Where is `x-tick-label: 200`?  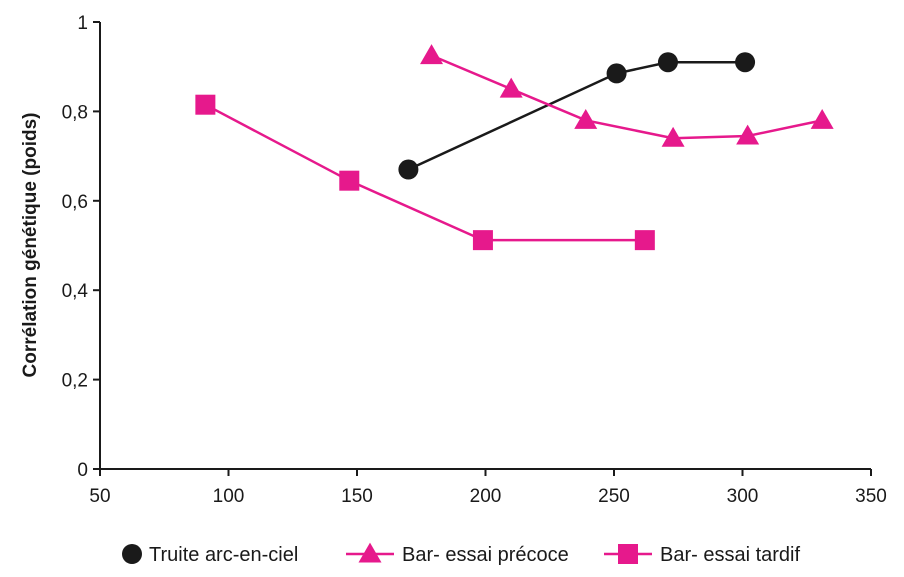 x-tick-label: 200 is located at coordinates (486, 496).